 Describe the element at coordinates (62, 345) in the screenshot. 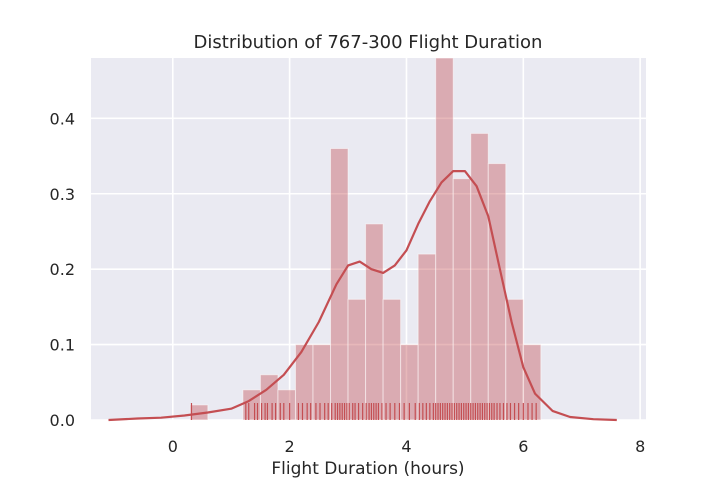

I see `y-tick-label: 0.1` at that location.